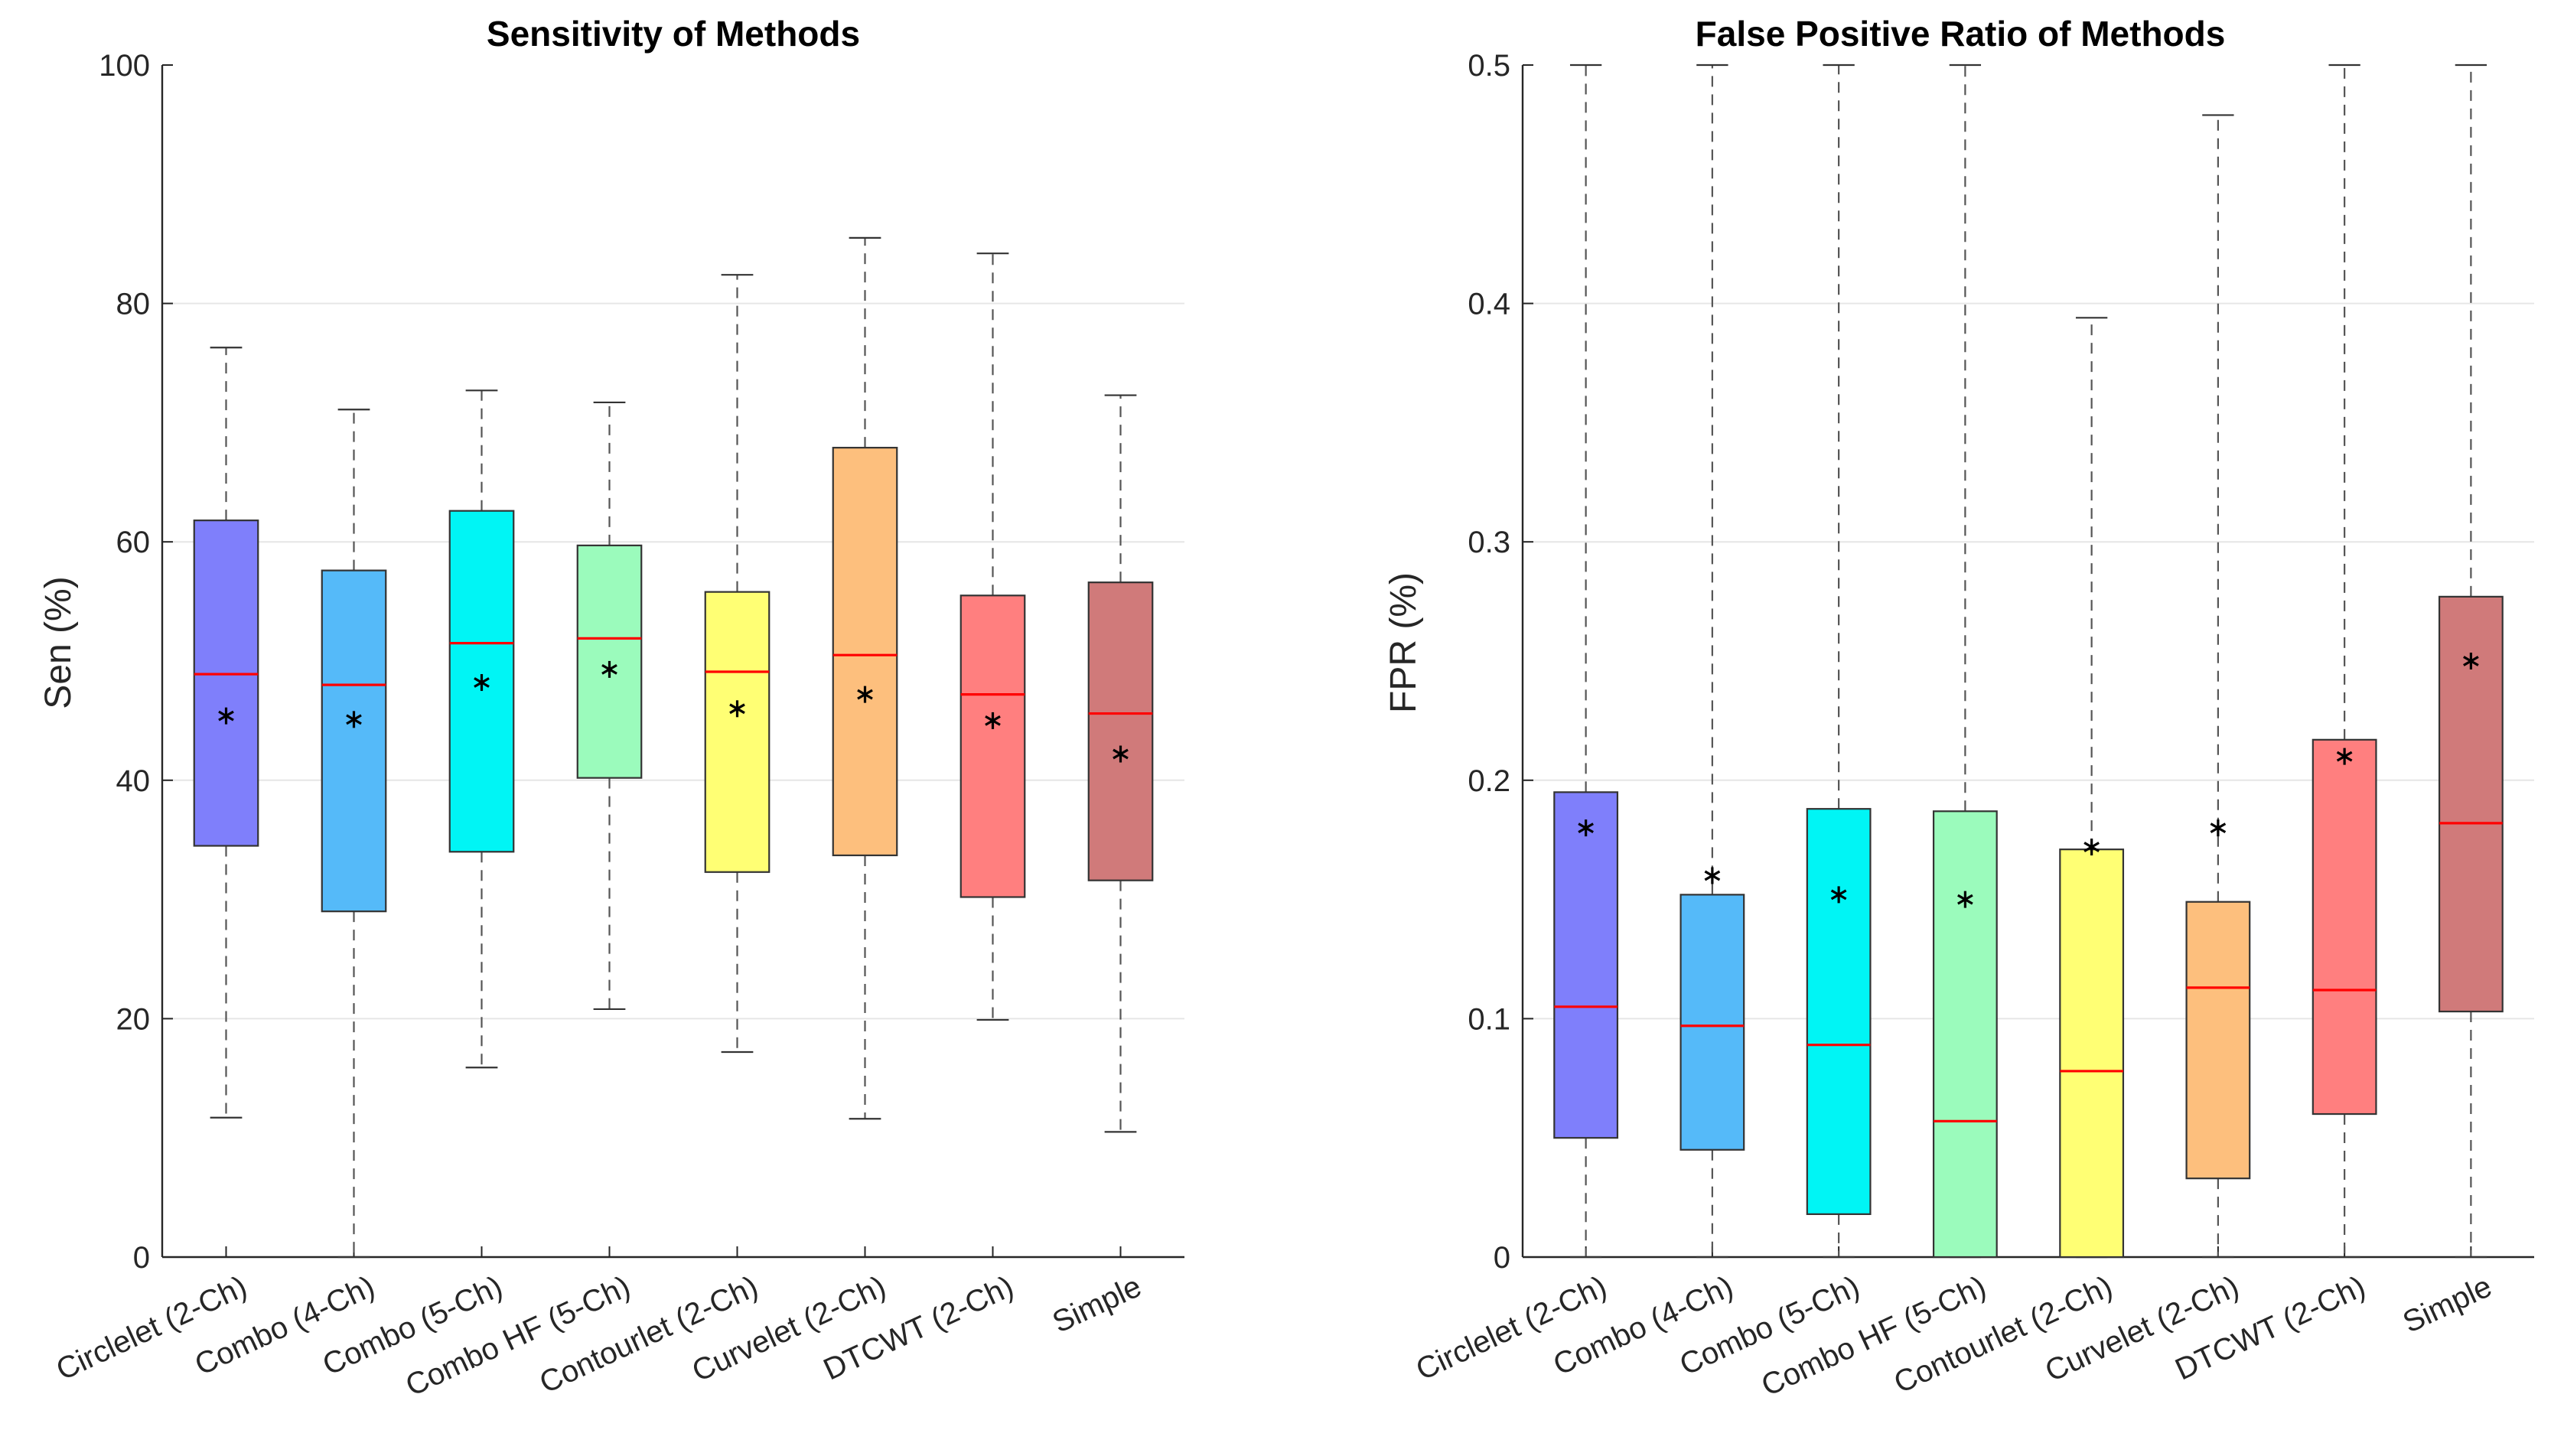 The width and height of the screenshot is (2551, 1456). Describe the element at coordinates (133, 1019) in the screenshot. I see `y-tick-label: 20` at that location.